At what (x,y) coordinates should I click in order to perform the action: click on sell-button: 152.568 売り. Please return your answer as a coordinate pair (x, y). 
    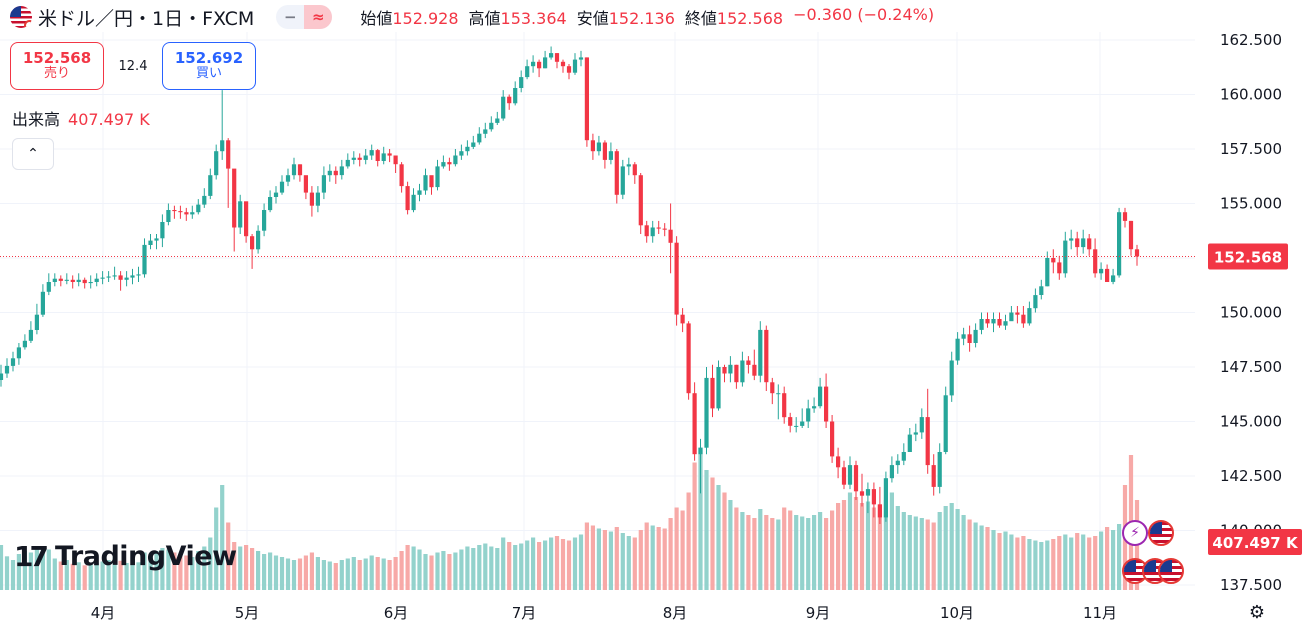
    Looking at the image, I should click on (57, 66).